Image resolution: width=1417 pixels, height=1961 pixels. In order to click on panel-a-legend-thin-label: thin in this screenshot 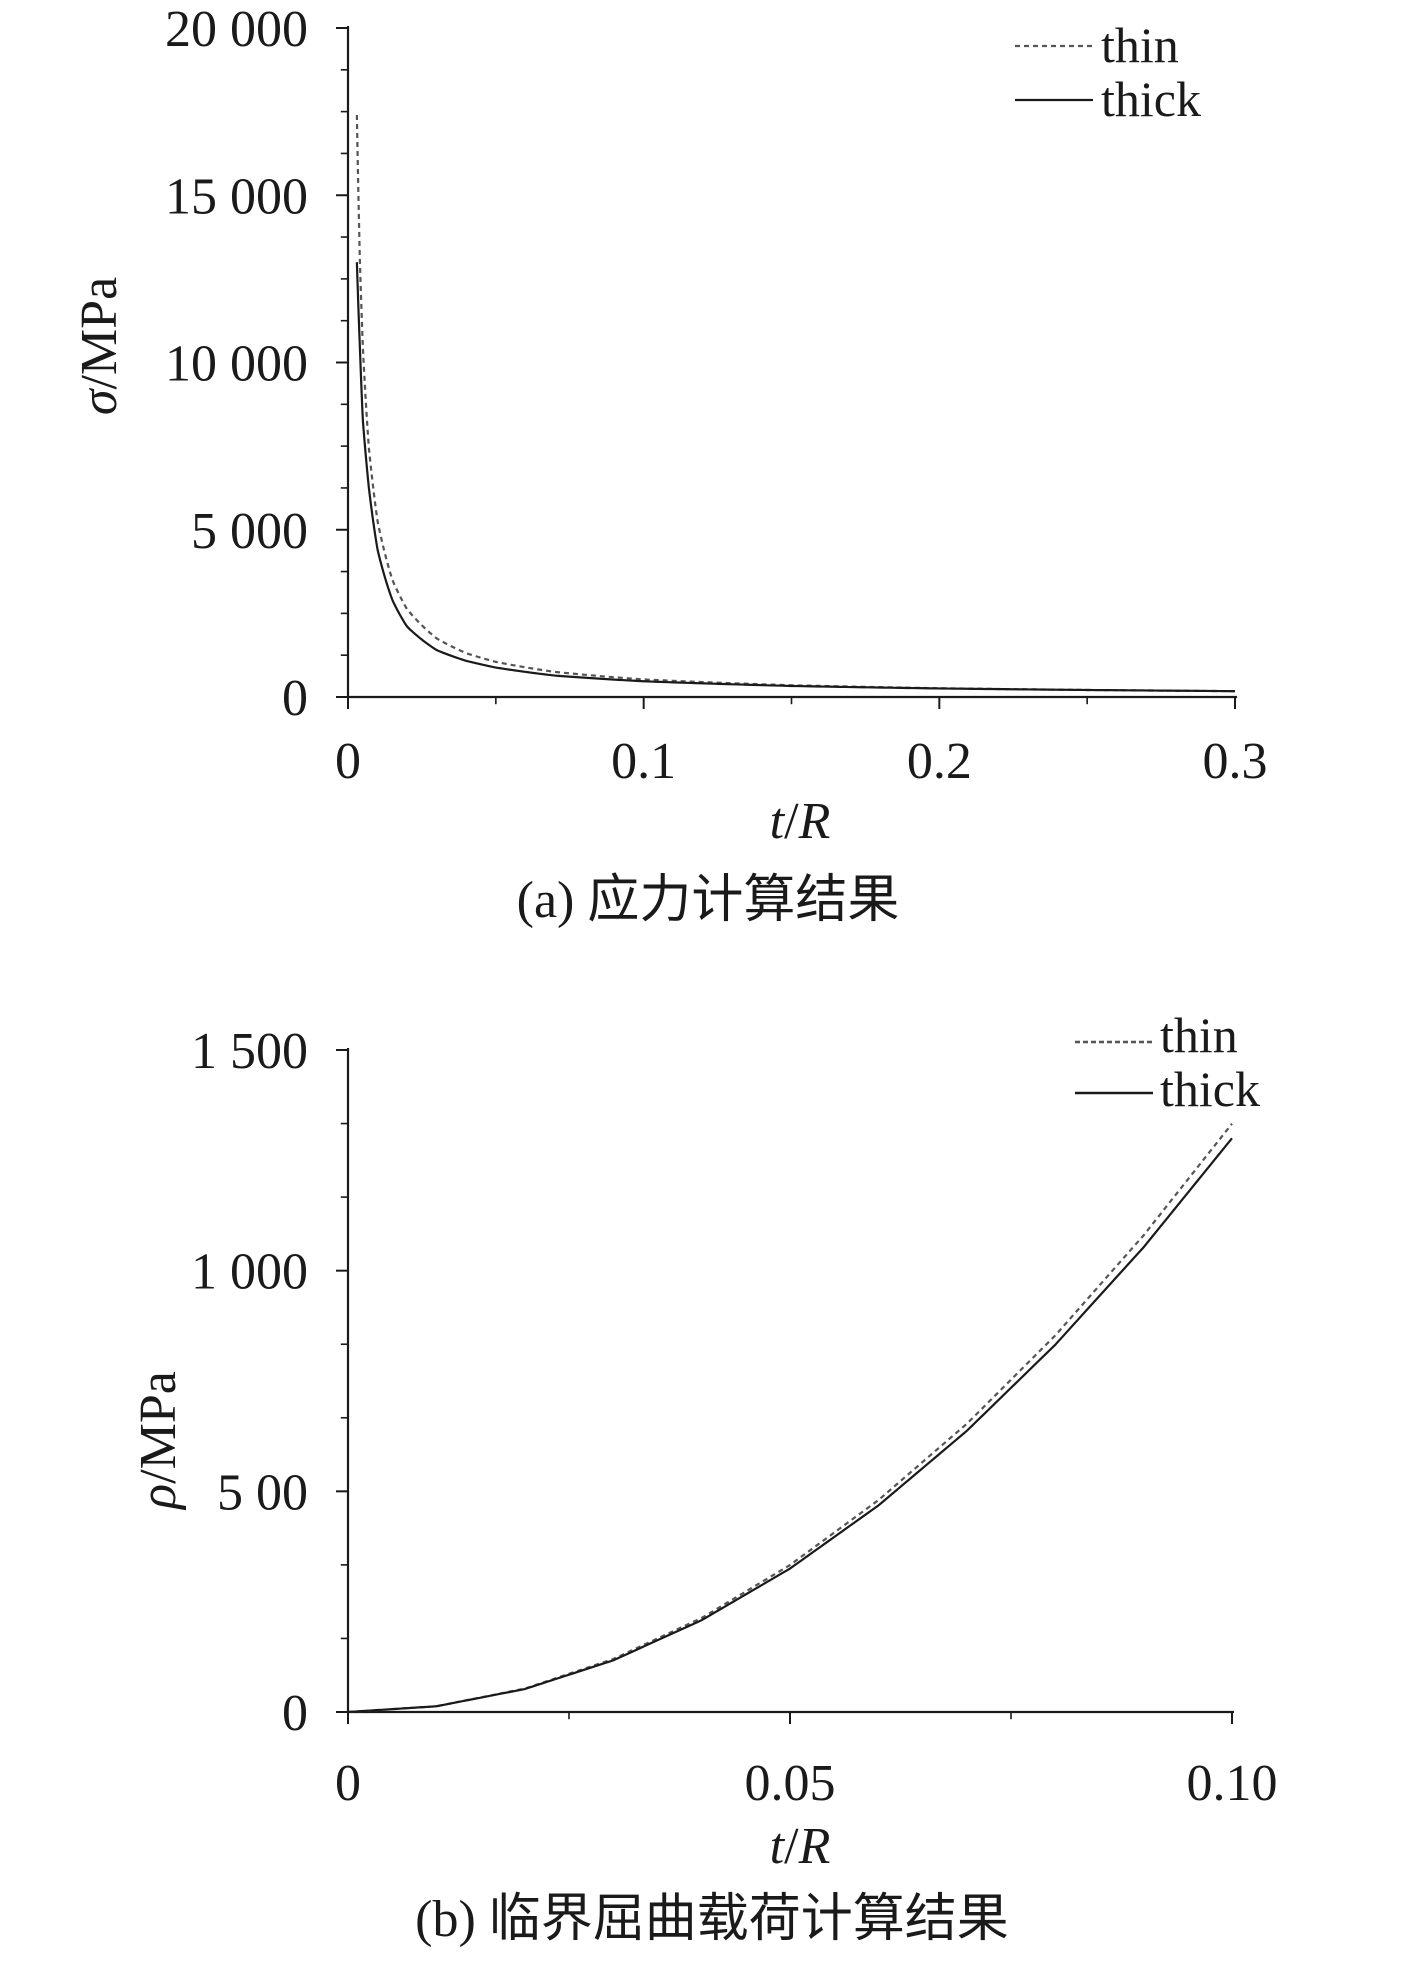, I will do `click(1140, 45)`.